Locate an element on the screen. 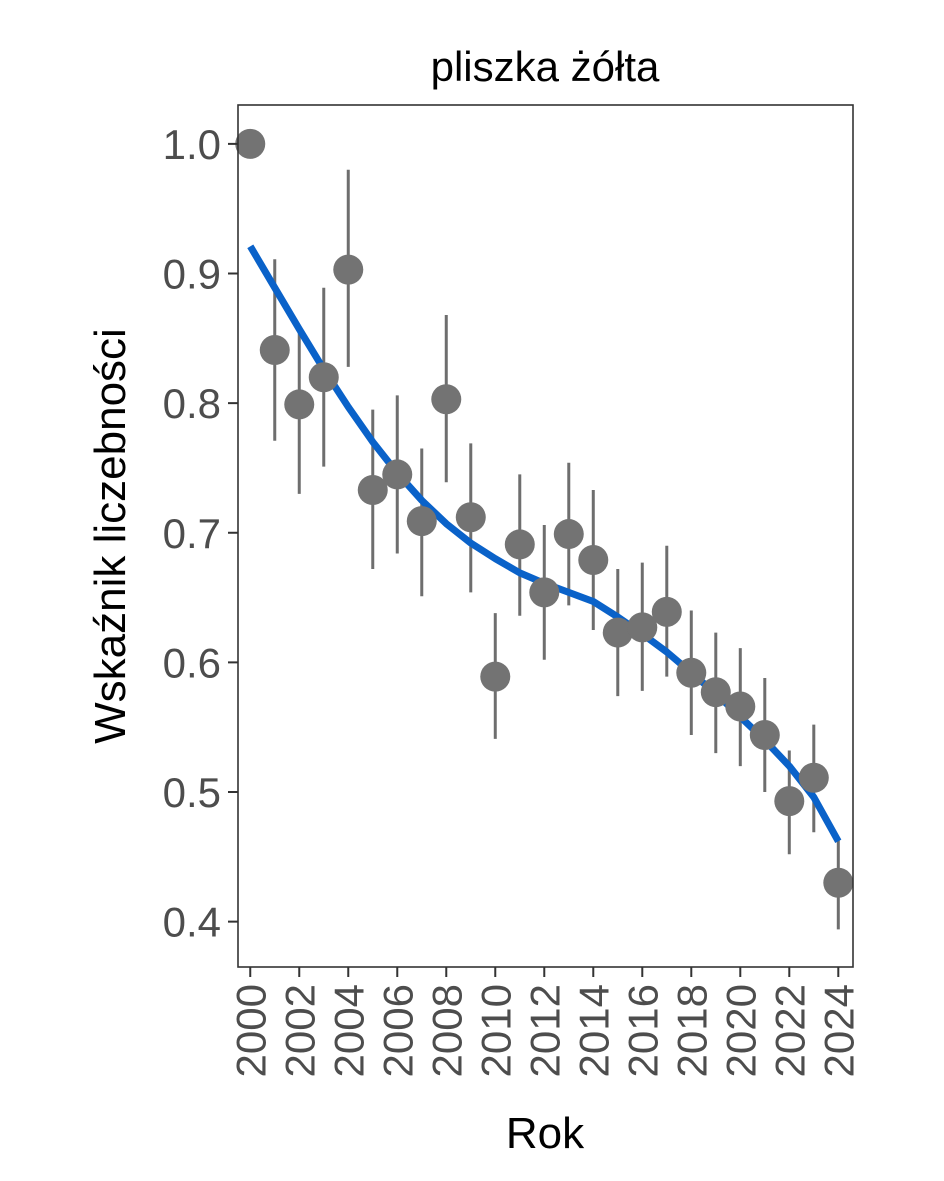 The width and height of the screenshot is (944, 1181). x-tick-label: 2010 is located at coordinates (495, 1030).